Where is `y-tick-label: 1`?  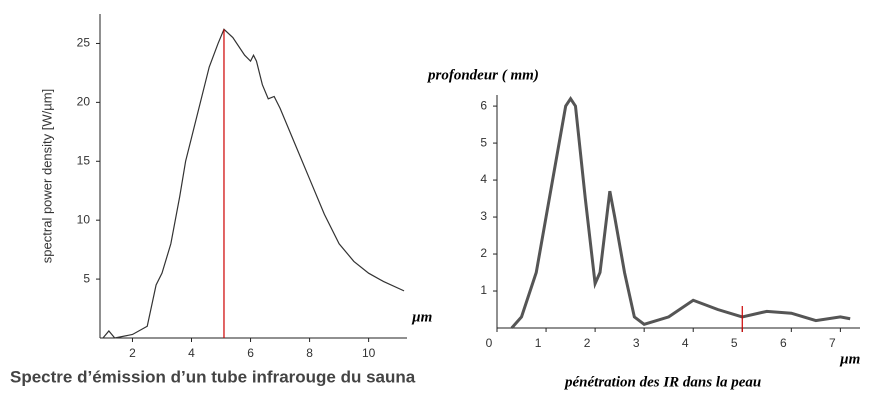 y-tick-label: 1 is located at coordinates (483, 290).